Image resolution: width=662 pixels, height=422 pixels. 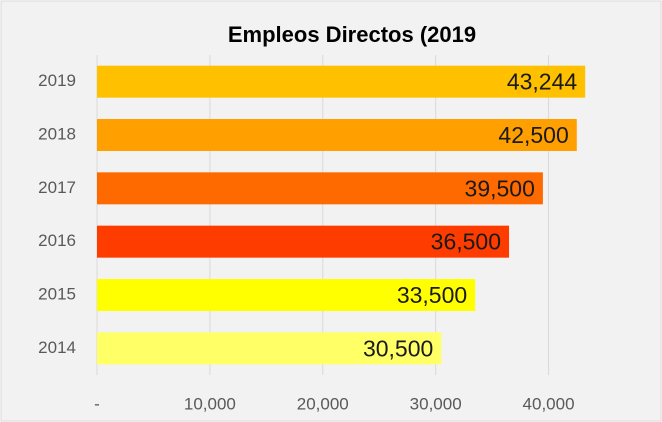 I want to click on x-tick-label: 20,000, so click(x=323, y=403).